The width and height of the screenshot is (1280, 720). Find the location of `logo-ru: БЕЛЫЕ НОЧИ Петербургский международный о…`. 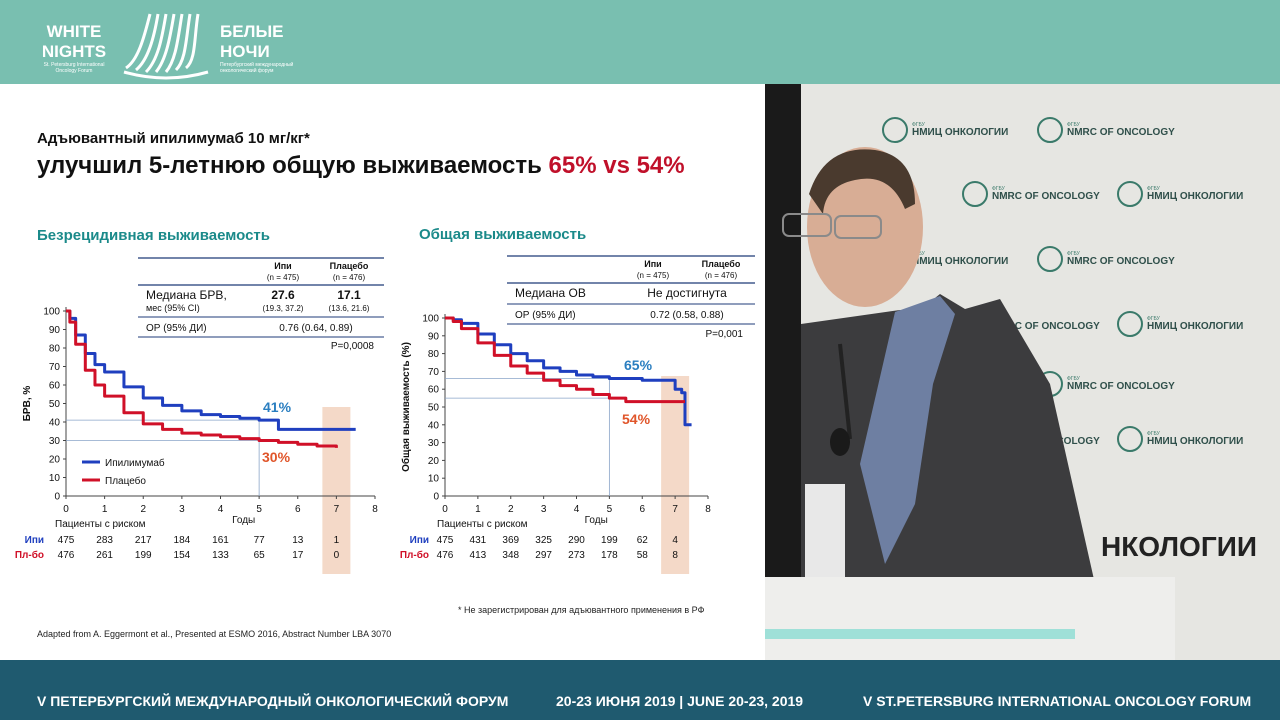

logo-ru: БЕЛЫЕ НОЧИ Петербургский международный о… is located at coordinates (265, 48).